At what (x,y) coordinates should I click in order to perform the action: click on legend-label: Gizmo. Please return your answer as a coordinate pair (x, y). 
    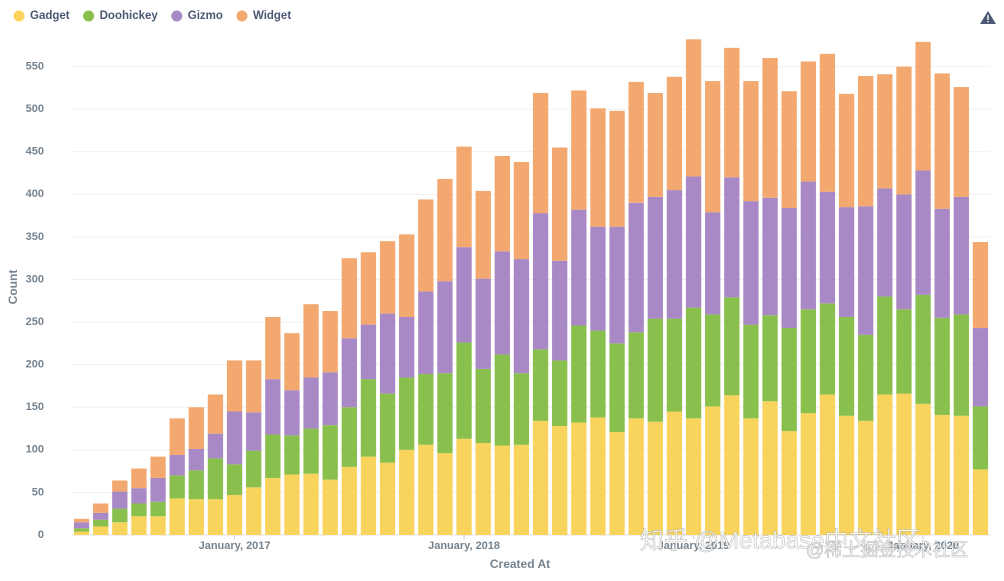
    Looking at the image, I should click on (205, 16).